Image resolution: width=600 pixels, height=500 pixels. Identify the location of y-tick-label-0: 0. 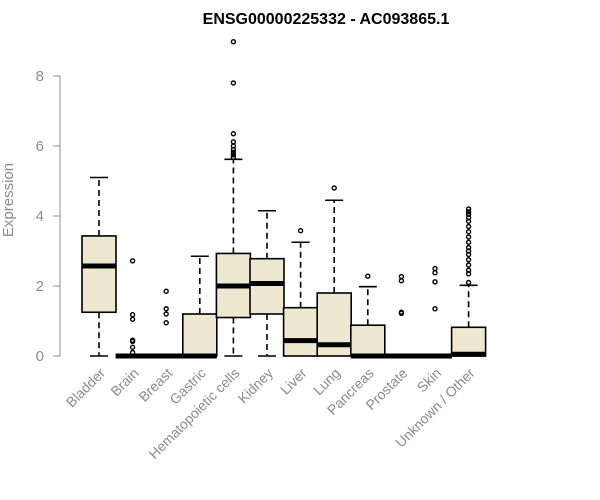
(40, 356).